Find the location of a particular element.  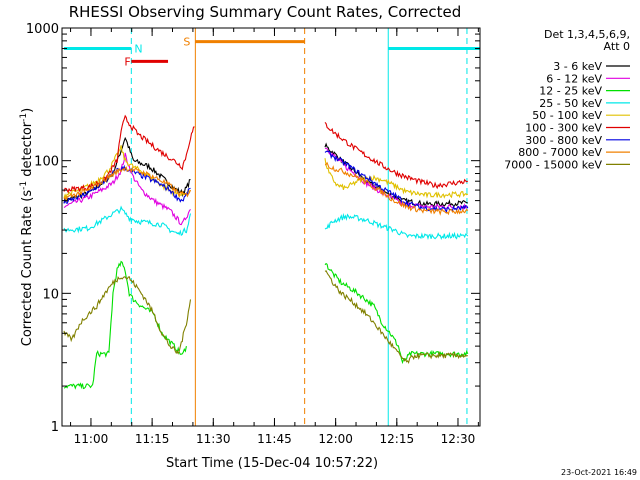

legend-title: Det 1,3,4,5,6,9, is located at coordinates (587, 34).